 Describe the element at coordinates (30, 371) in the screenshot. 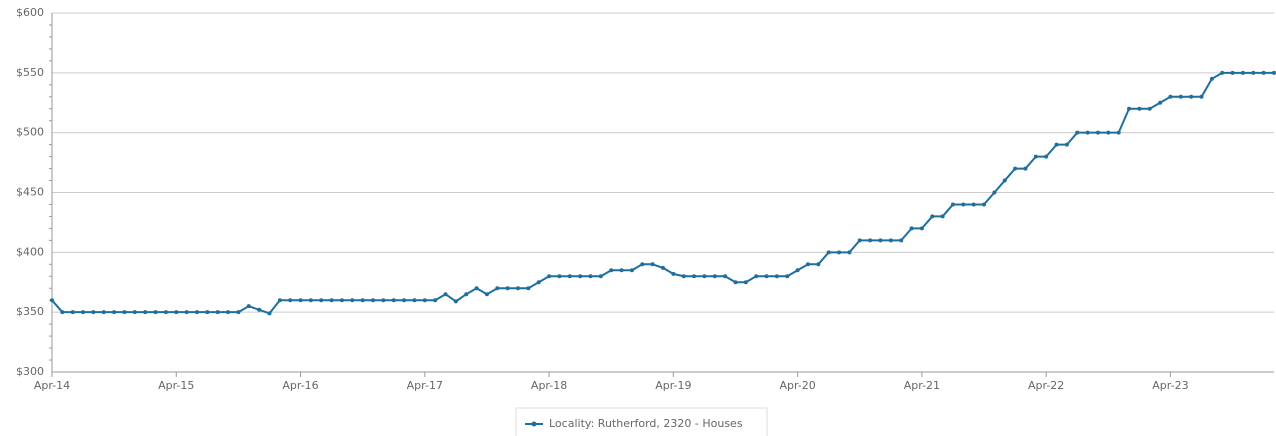

I see `y-tick-label: $300` at that location.